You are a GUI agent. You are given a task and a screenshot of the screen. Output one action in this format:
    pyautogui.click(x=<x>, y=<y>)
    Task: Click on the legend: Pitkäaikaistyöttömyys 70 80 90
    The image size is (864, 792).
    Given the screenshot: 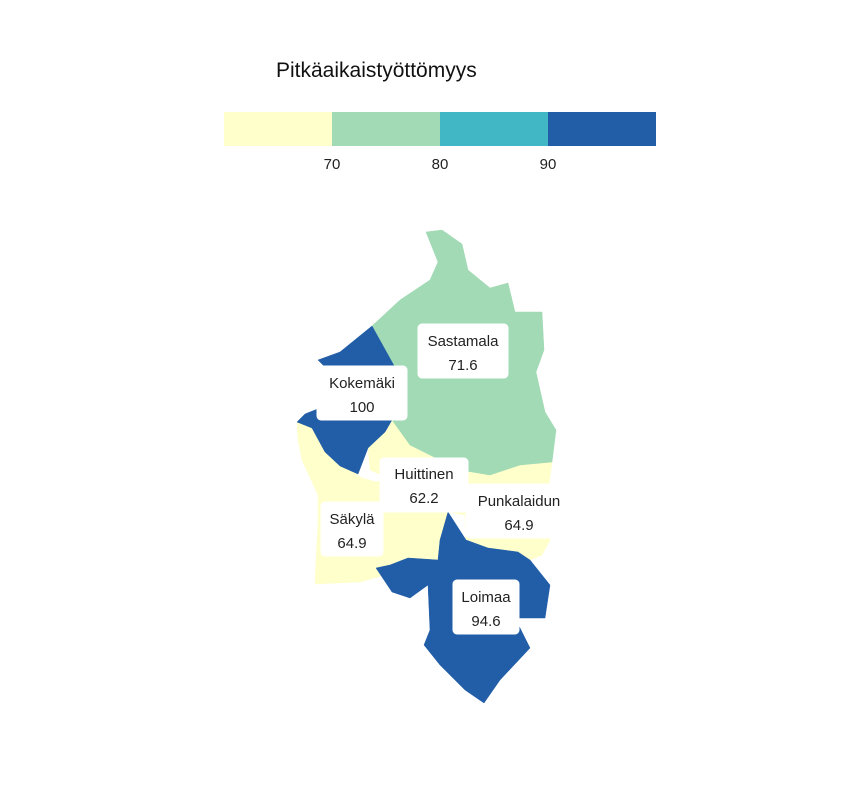 What is the action you would take?
    pyautogui.click(x=440, y=116)
    